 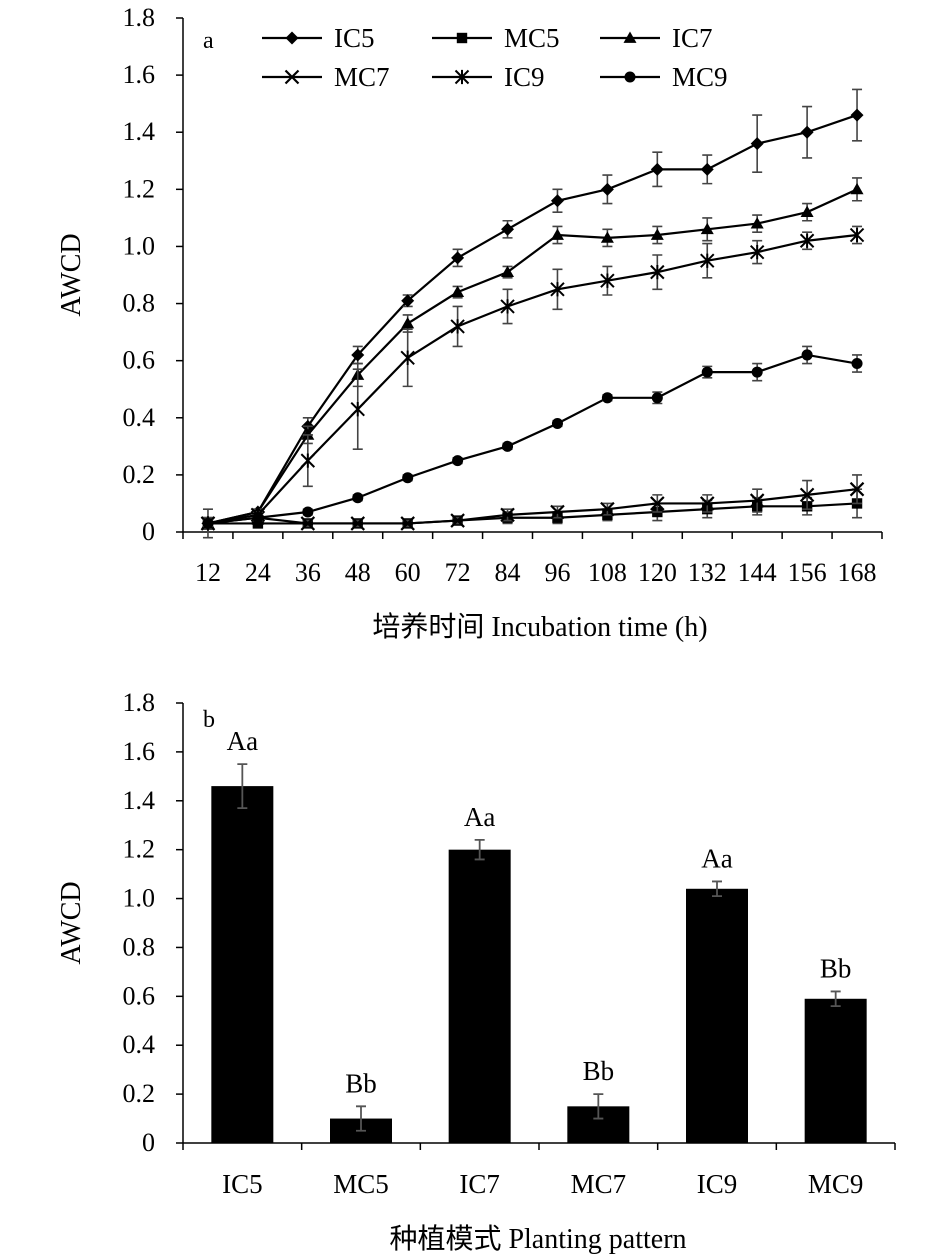 What do you see at coordinates (209, 720) in the screenshot?
I see `panel-b-label: b` at bounding box center [209, 720].